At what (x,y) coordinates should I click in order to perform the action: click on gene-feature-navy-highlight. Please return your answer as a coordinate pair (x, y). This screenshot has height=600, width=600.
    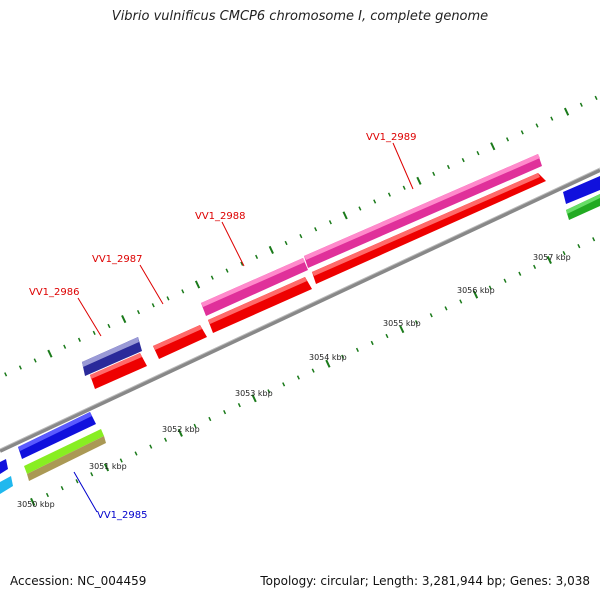
    Looking at the image, I should click on (110, 352).